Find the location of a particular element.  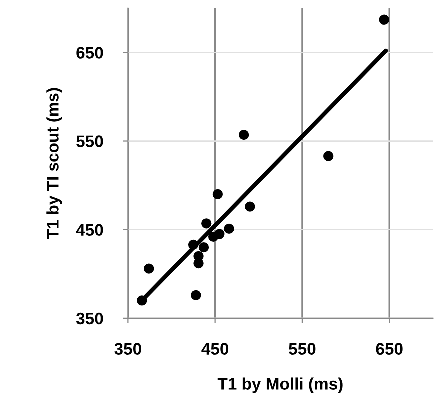

y-tick-label: 650 is located at coordinates (90, 53).